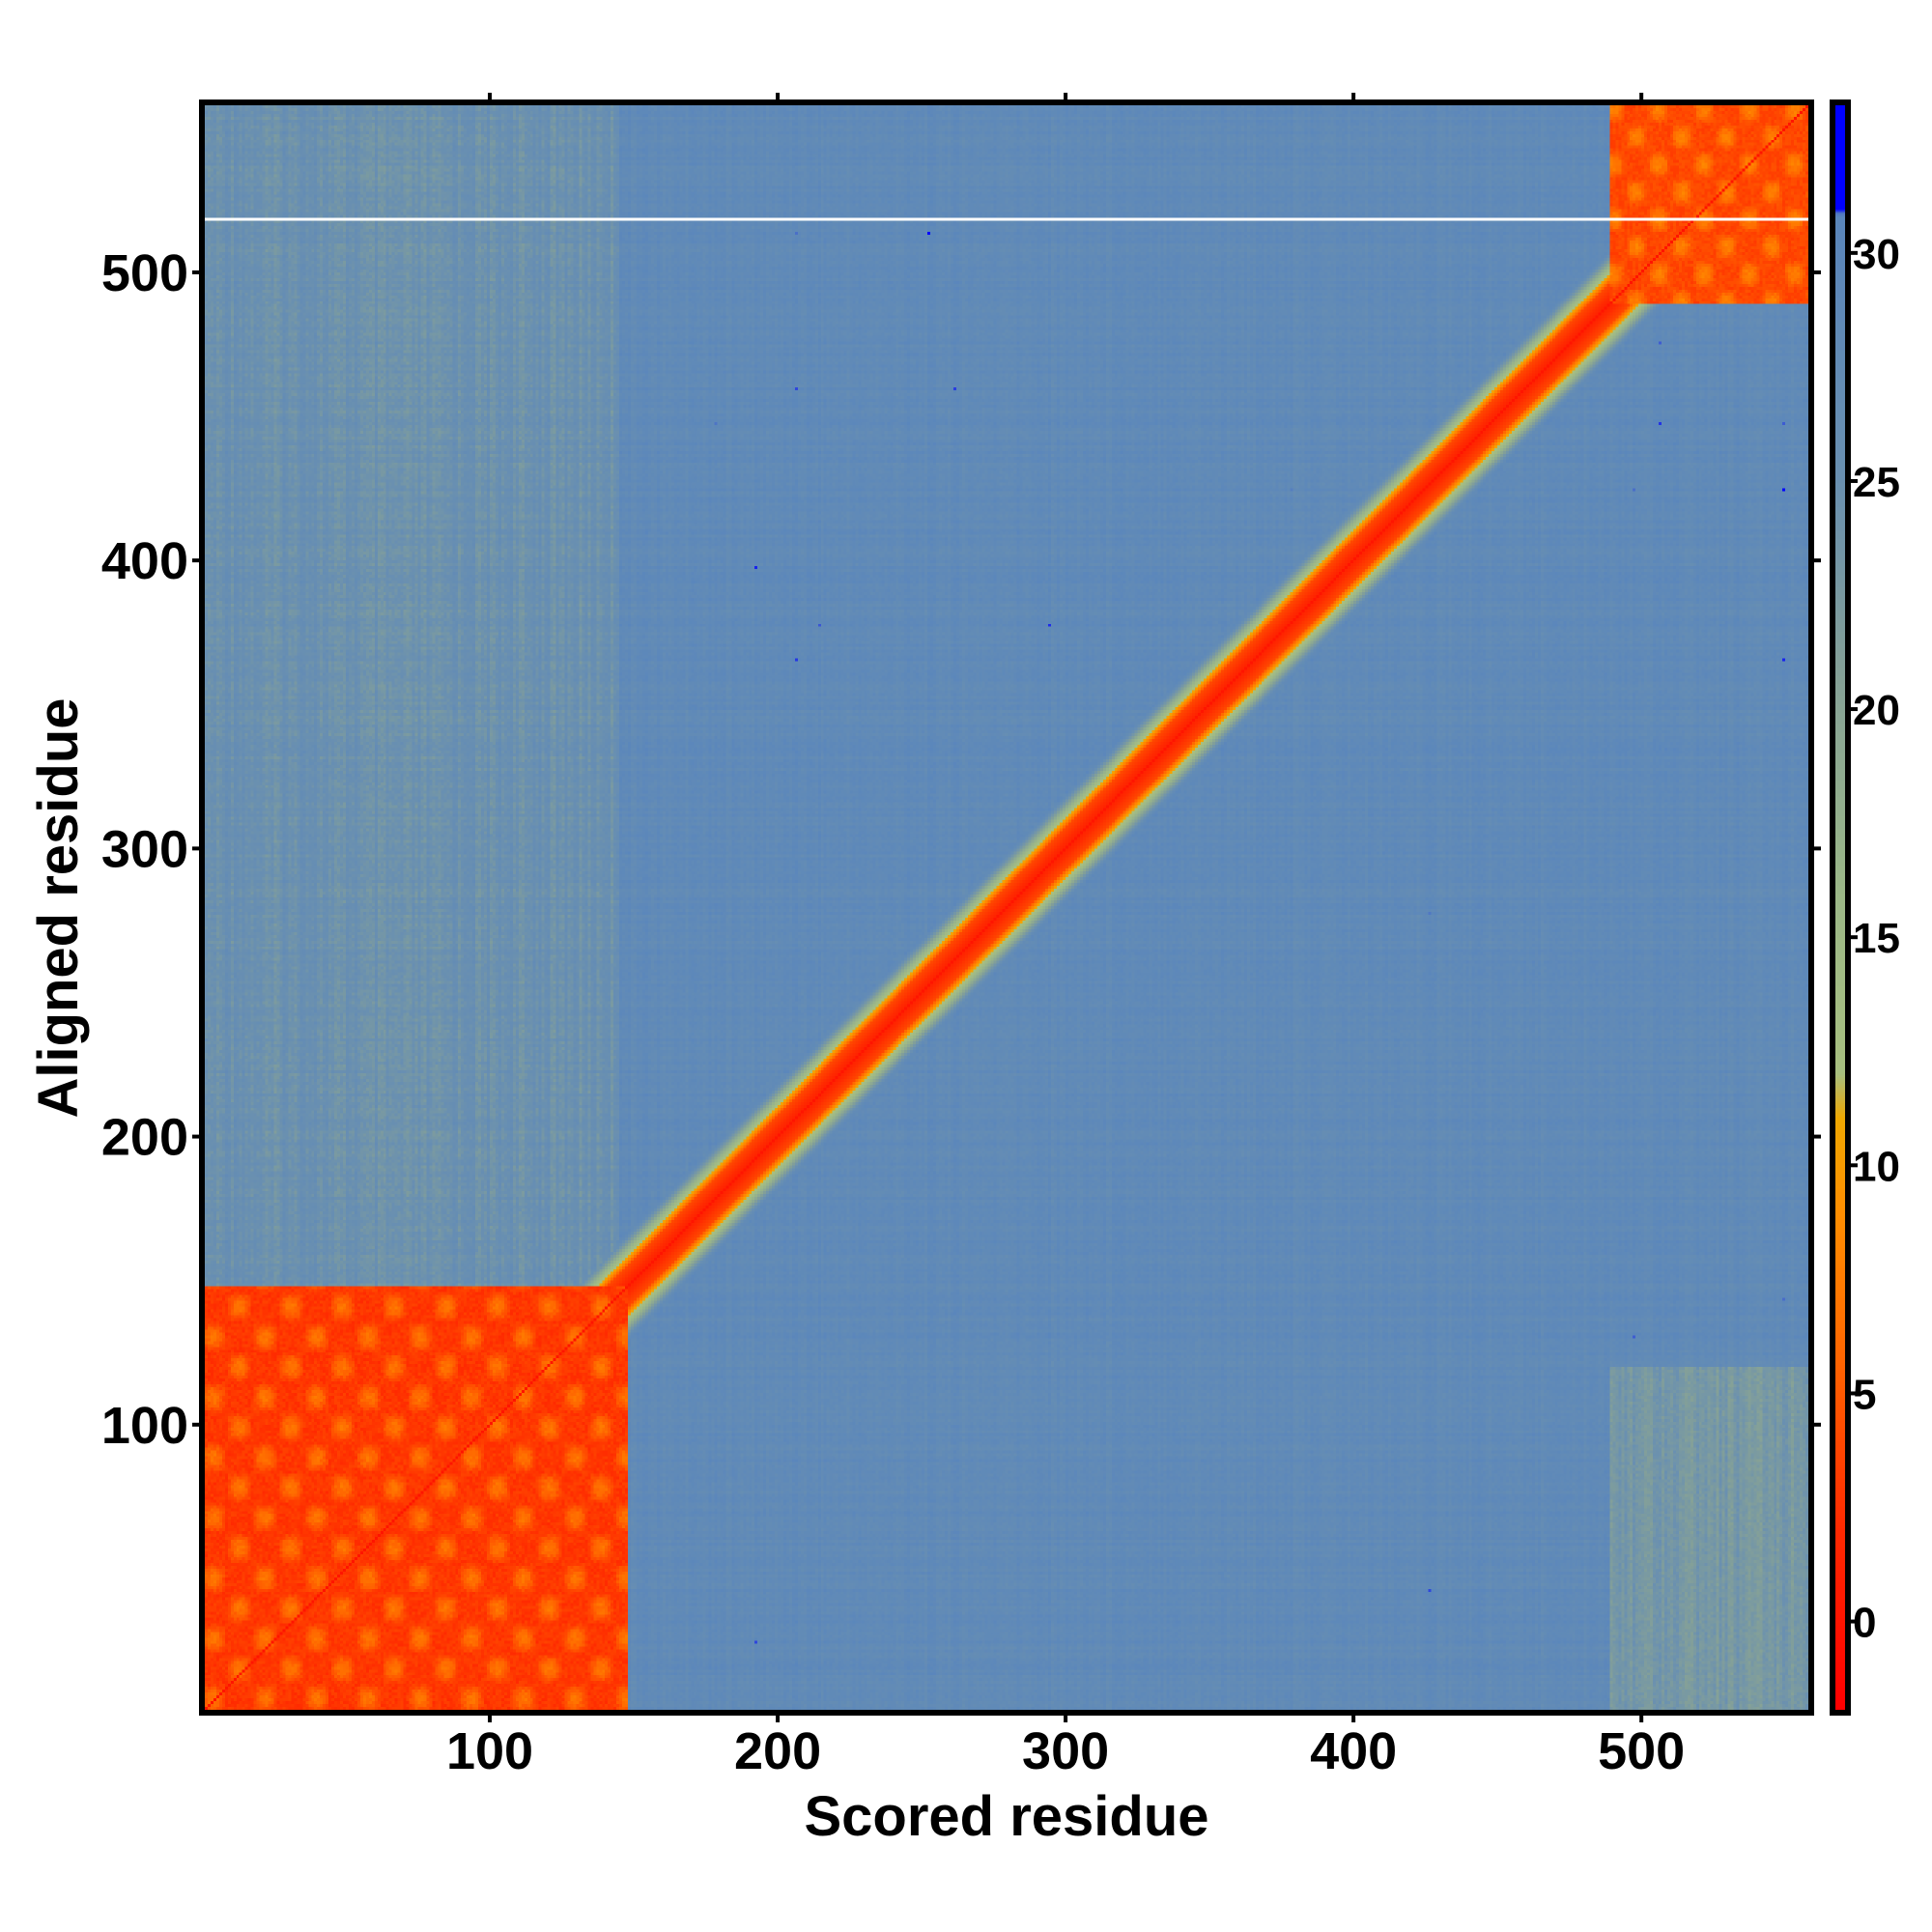 The image size is (1932, 1932). I want to click on colorbar-tick-label: 0, so click(1864, 1623).